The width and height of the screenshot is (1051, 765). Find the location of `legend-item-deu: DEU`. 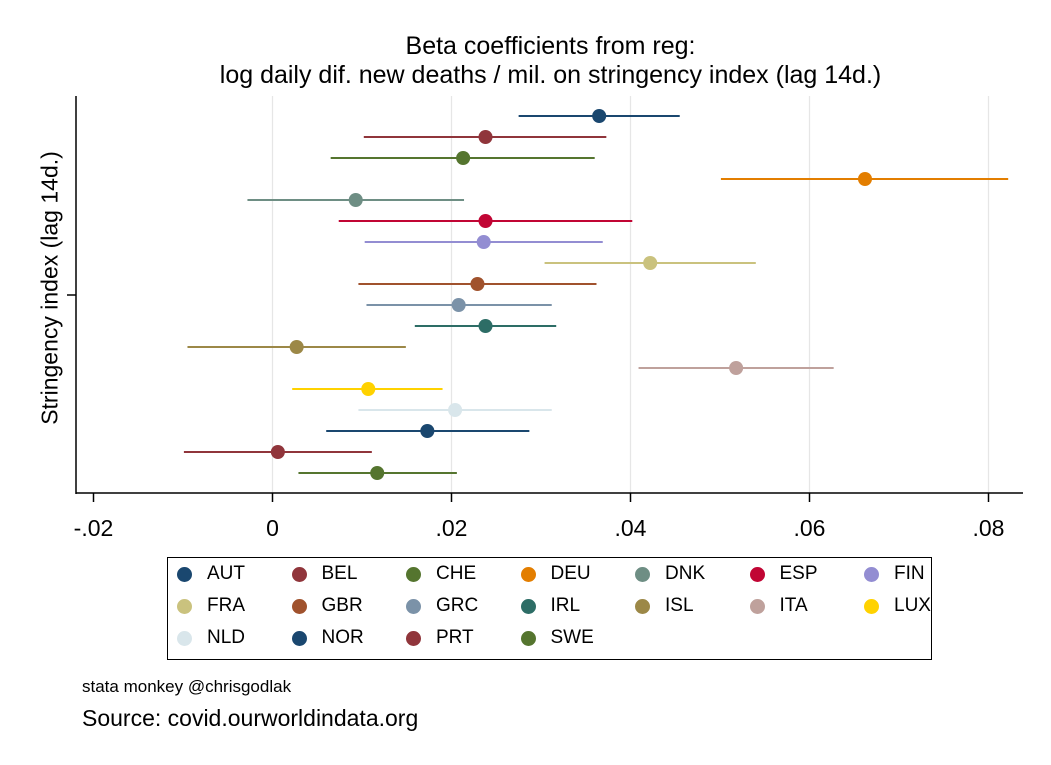

legend-item-deu: DEU is located at coordinates (555, 574).